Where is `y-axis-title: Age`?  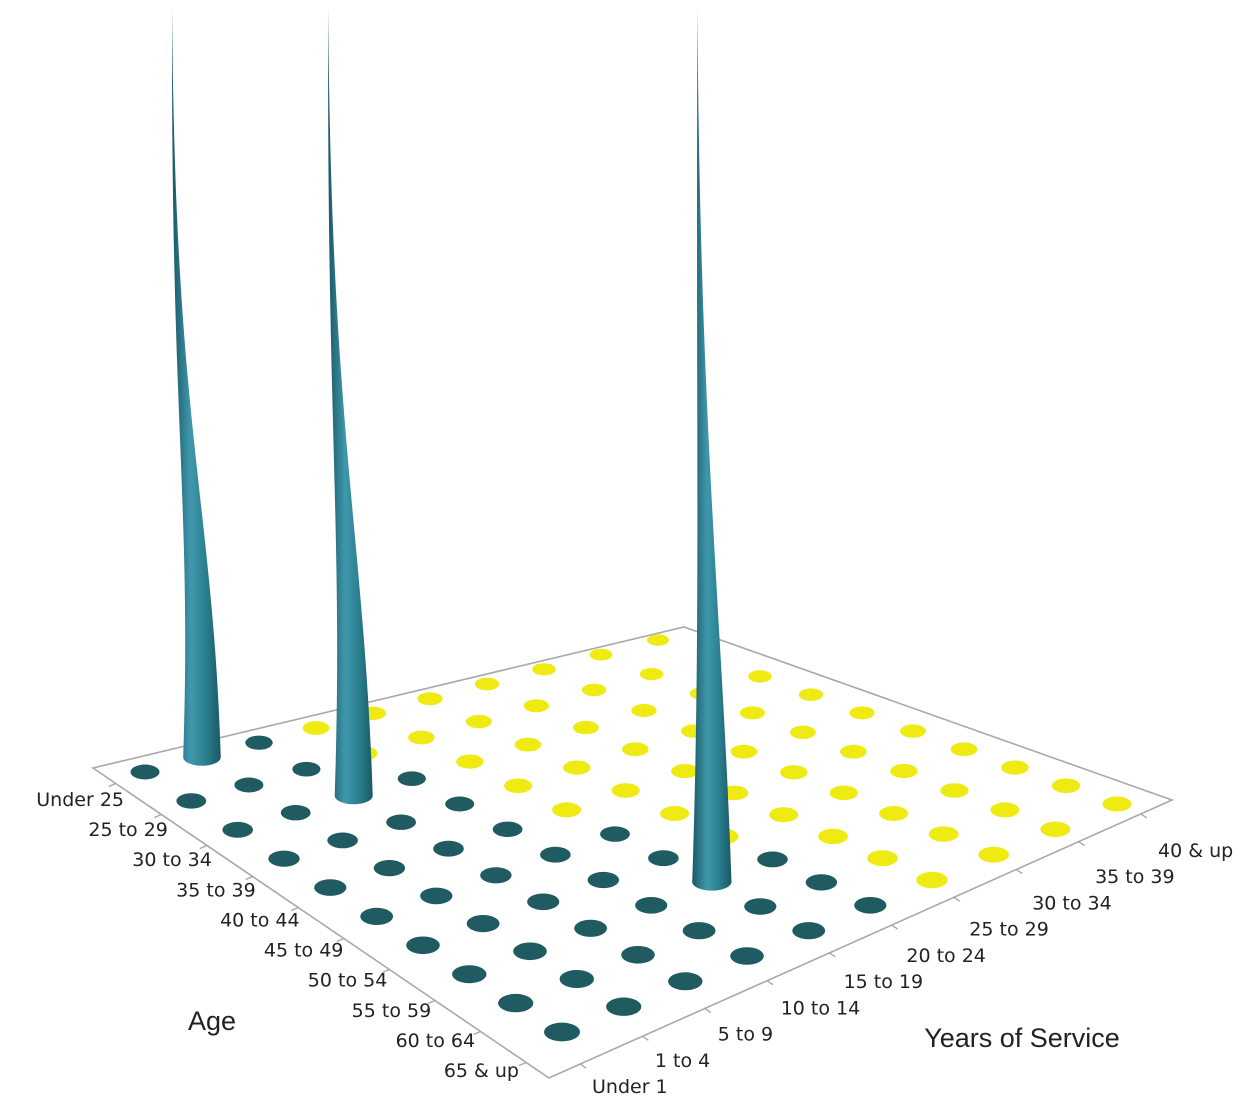 y-axis-title: Age is located at coordinates (212, 1021).